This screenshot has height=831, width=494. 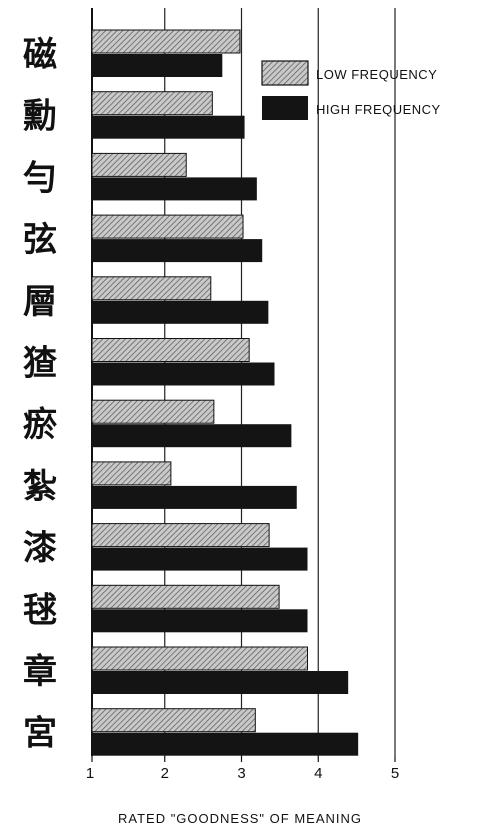 I want to click on x-tick-label: 5, so click(x=395, y=773).